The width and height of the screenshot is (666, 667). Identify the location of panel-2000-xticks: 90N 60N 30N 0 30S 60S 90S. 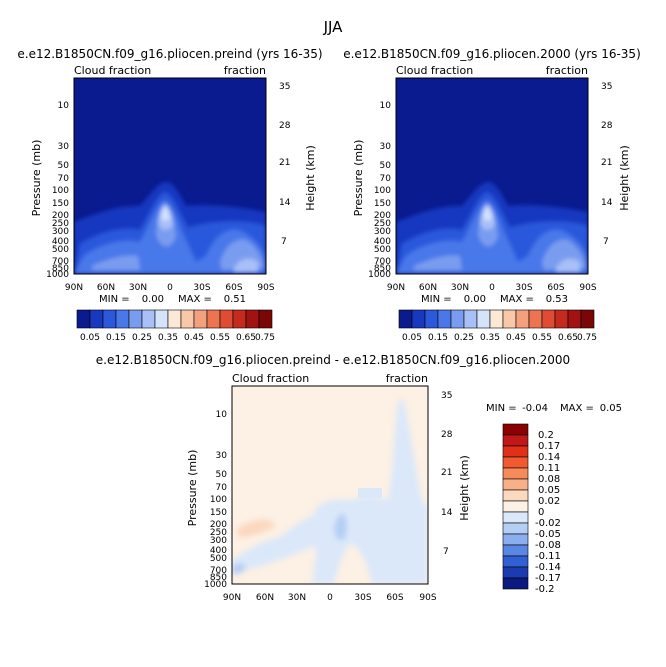
(492, 288).